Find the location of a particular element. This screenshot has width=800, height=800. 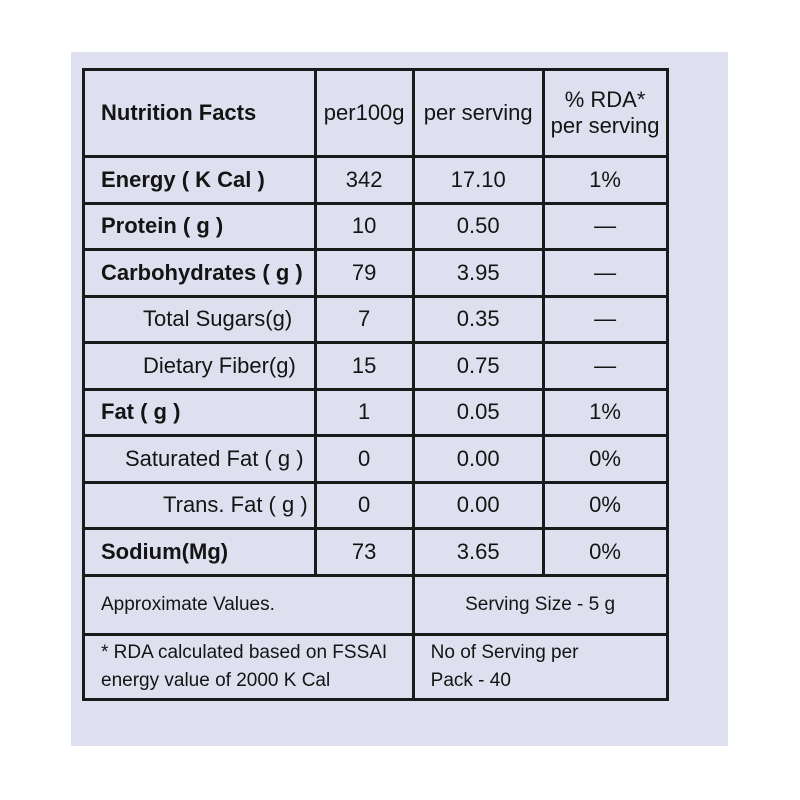

nutrient-per100g: 79 is located at coordinates (364, 273).